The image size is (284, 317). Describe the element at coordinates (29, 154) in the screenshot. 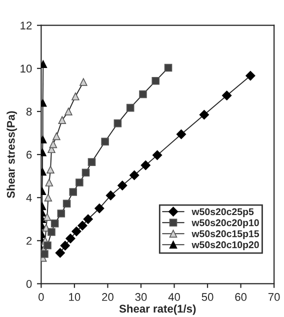

I see `y-tick-label: 6` at that location.